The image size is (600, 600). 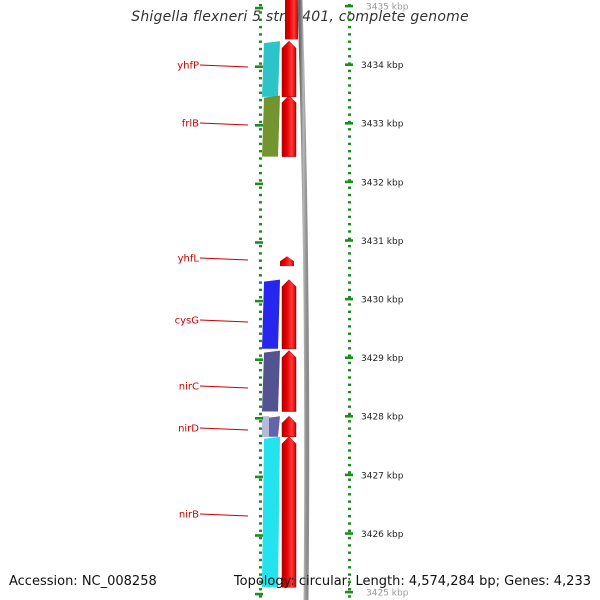 I want to click on ruler-tick-label: 3433 kbp, so click(x=382, y=125).